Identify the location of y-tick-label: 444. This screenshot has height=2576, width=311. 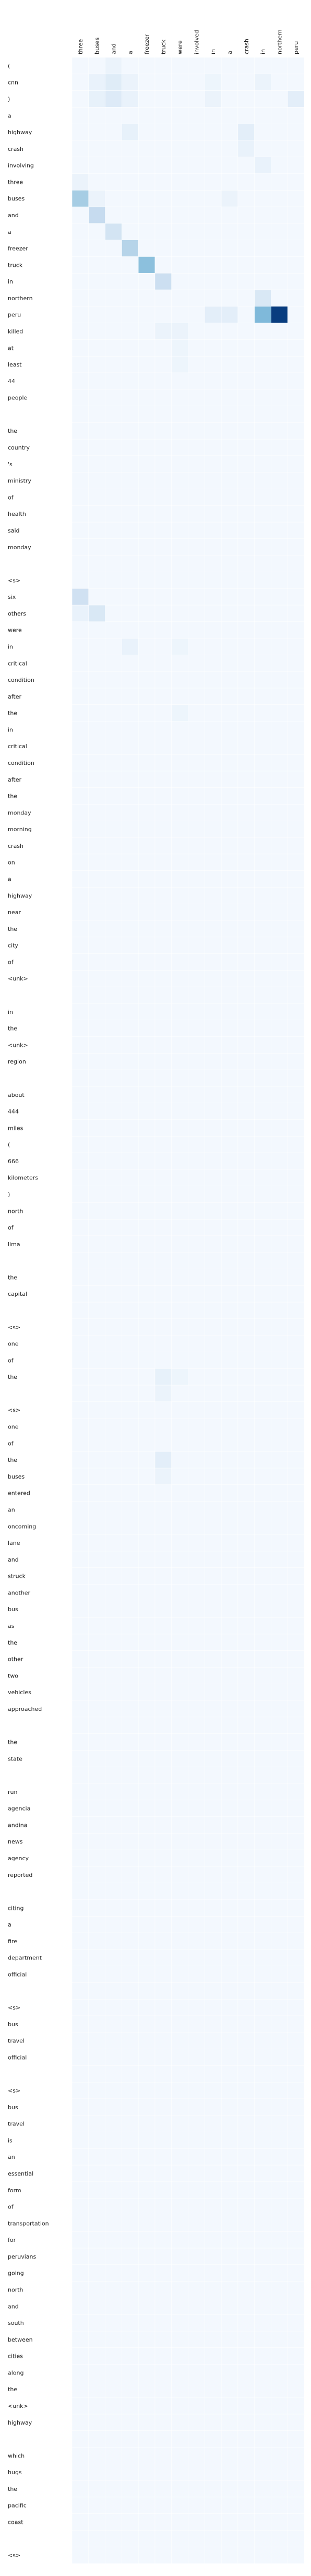
(13, 1111).